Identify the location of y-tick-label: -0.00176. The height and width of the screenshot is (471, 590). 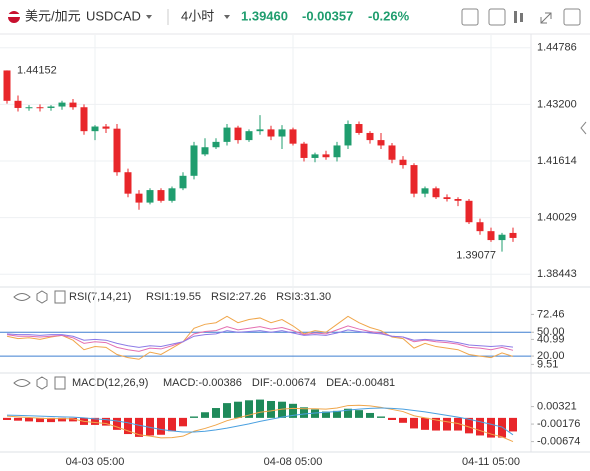
(558, 424).